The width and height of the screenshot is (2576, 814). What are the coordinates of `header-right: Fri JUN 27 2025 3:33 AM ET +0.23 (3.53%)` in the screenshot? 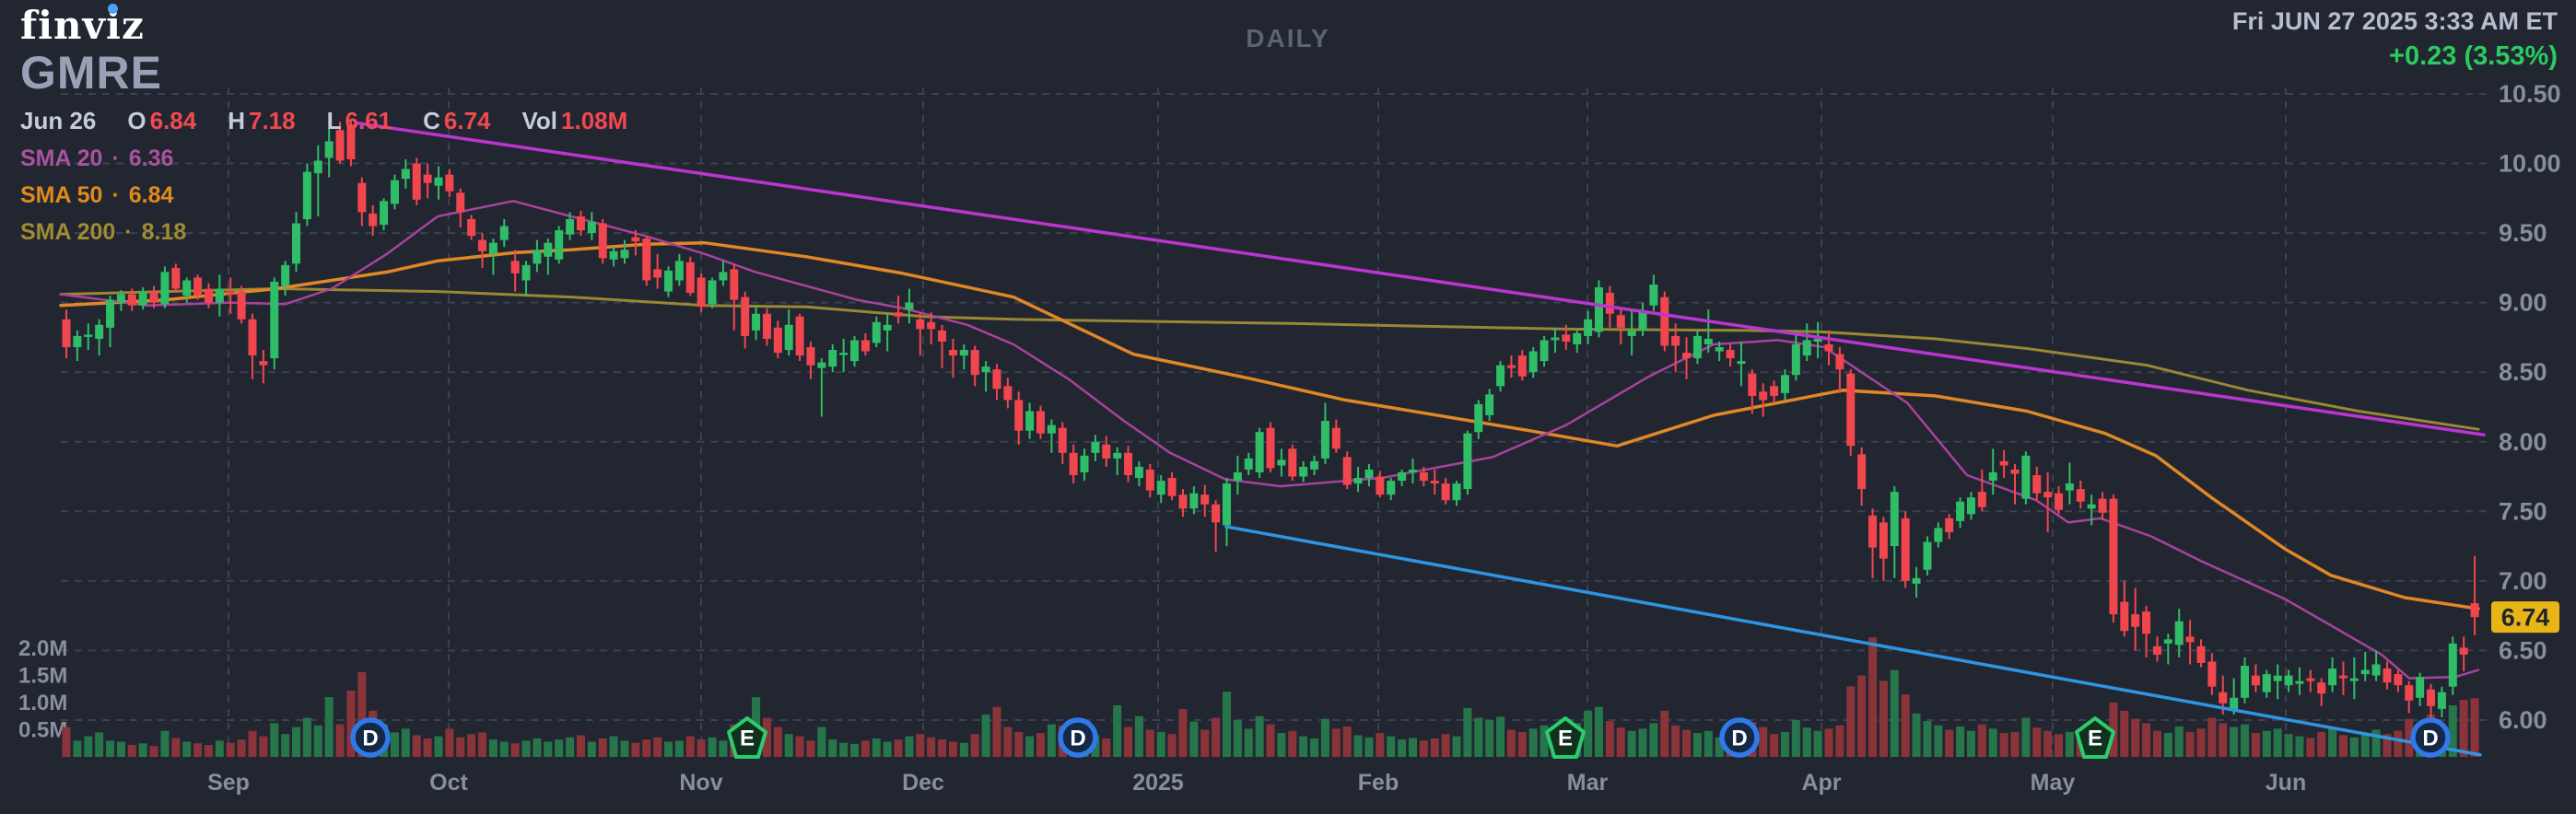 It's located at (2395, 39).